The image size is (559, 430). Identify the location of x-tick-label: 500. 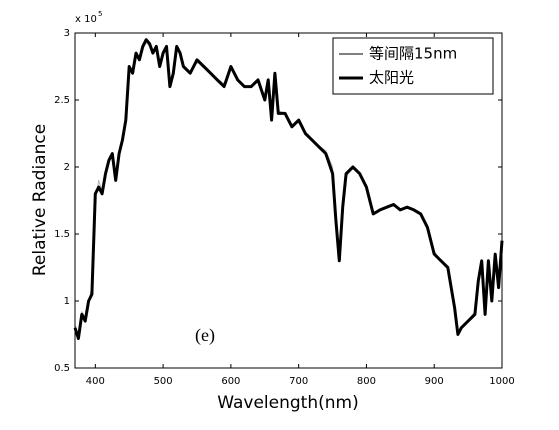
(163, 381).